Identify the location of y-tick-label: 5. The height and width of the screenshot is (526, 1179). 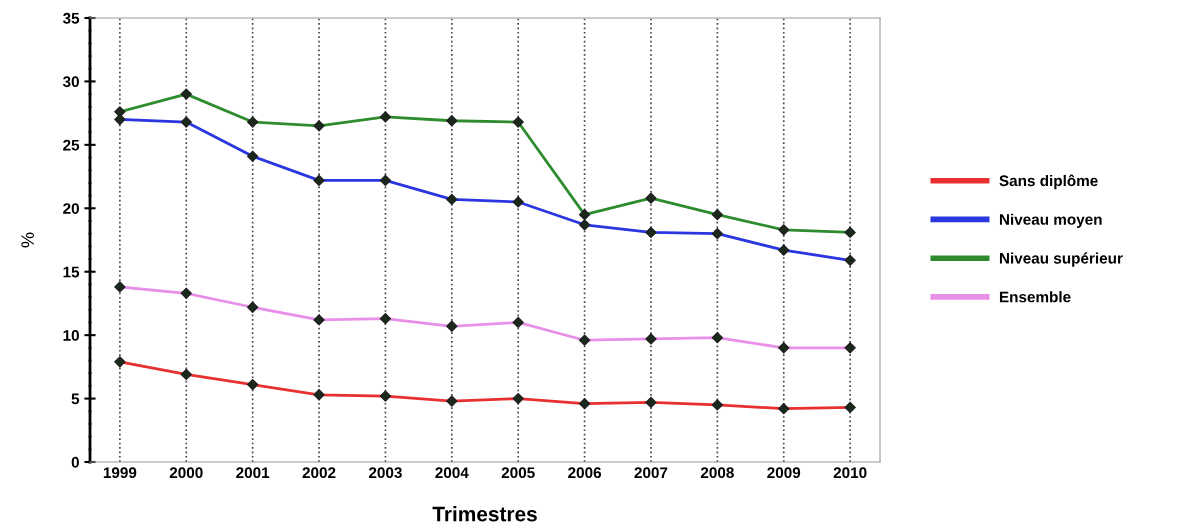
(75, 399).